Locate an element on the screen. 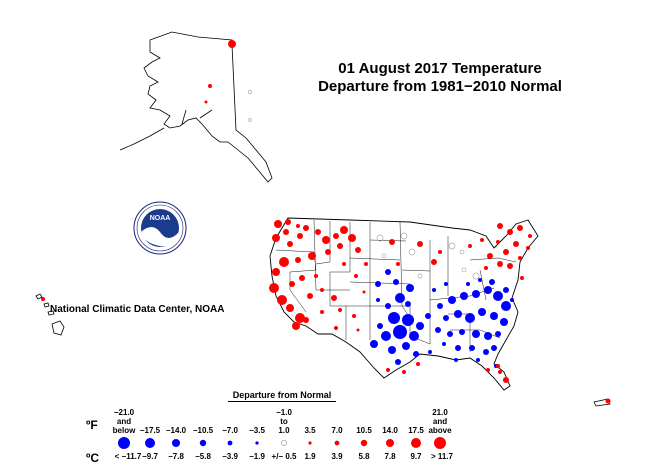  legend-c-label: 9.7 is located at coordinates (416, 456).